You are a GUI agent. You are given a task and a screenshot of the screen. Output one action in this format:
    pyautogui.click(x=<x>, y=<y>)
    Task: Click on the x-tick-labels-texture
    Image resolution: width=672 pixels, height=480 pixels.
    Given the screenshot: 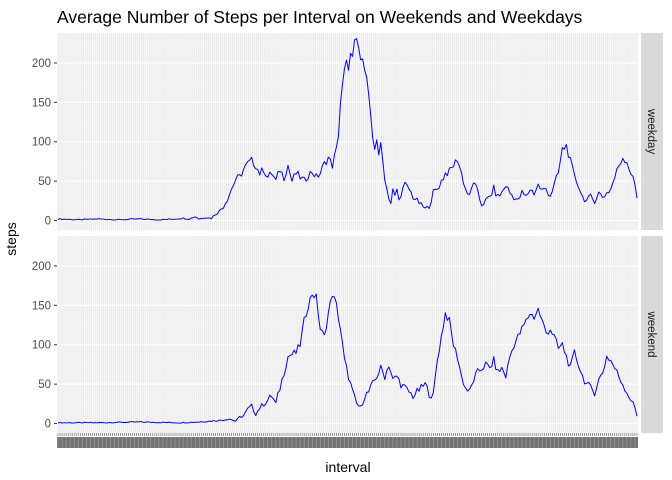 What is the action you would take?
    pyautogui.click(x=346, y=442)
    